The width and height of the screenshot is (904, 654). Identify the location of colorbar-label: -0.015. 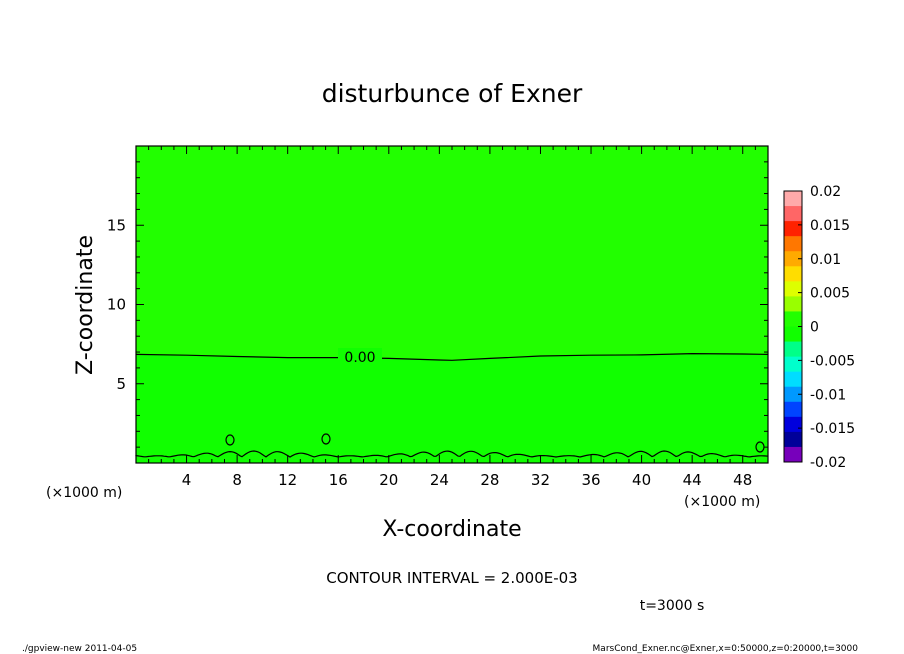
(832, 429).